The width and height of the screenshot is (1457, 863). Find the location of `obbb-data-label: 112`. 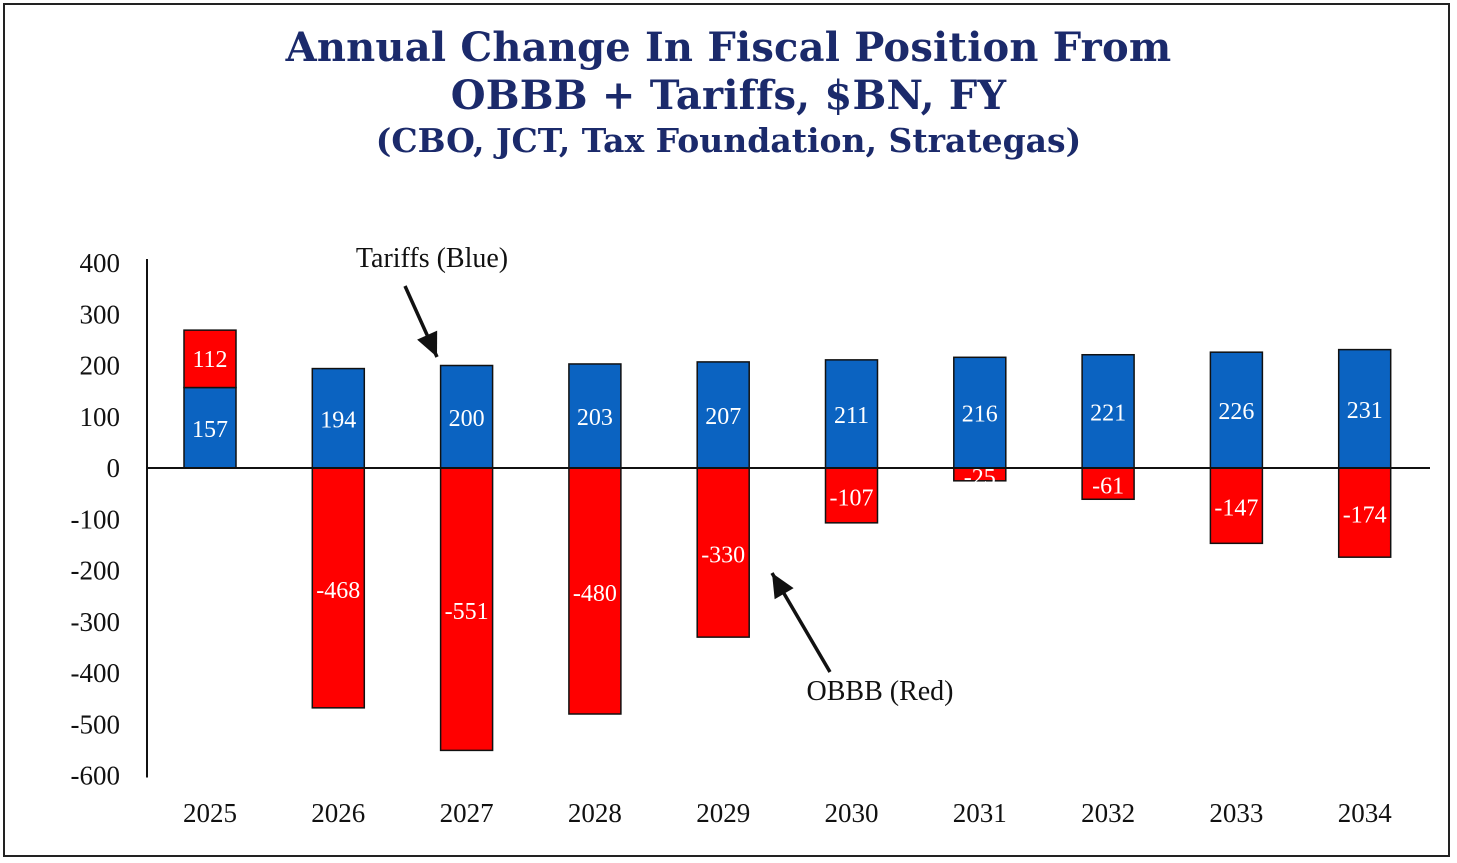

obbb-data-label: 112 is located at coordinates (209, 360).